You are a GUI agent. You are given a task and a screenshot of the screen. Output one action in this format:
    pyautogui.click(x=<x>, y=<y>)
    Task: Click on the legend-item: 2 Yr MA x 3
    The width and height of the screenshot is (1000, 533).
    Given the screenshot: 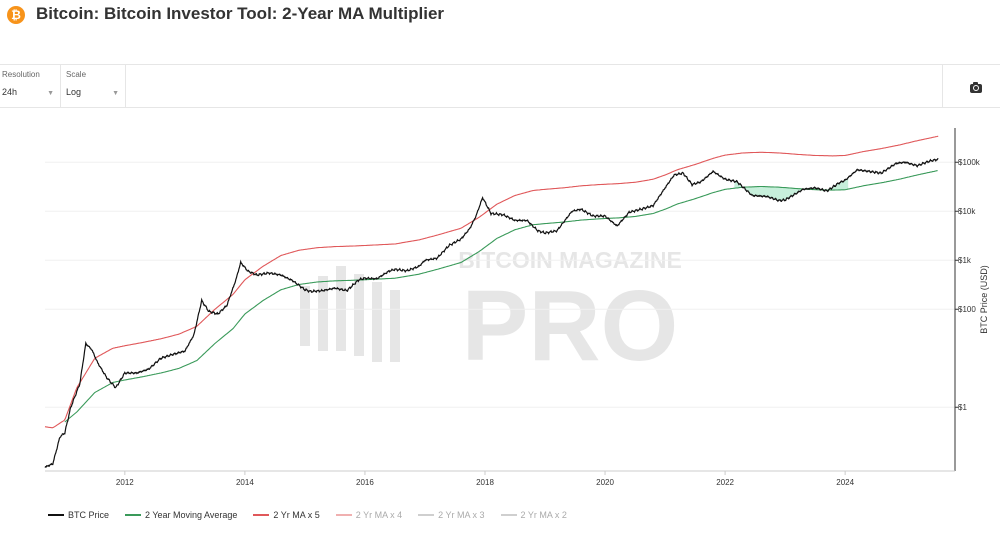 What is the action you would take?
    pyautogui.click(x=451, y=515)
    